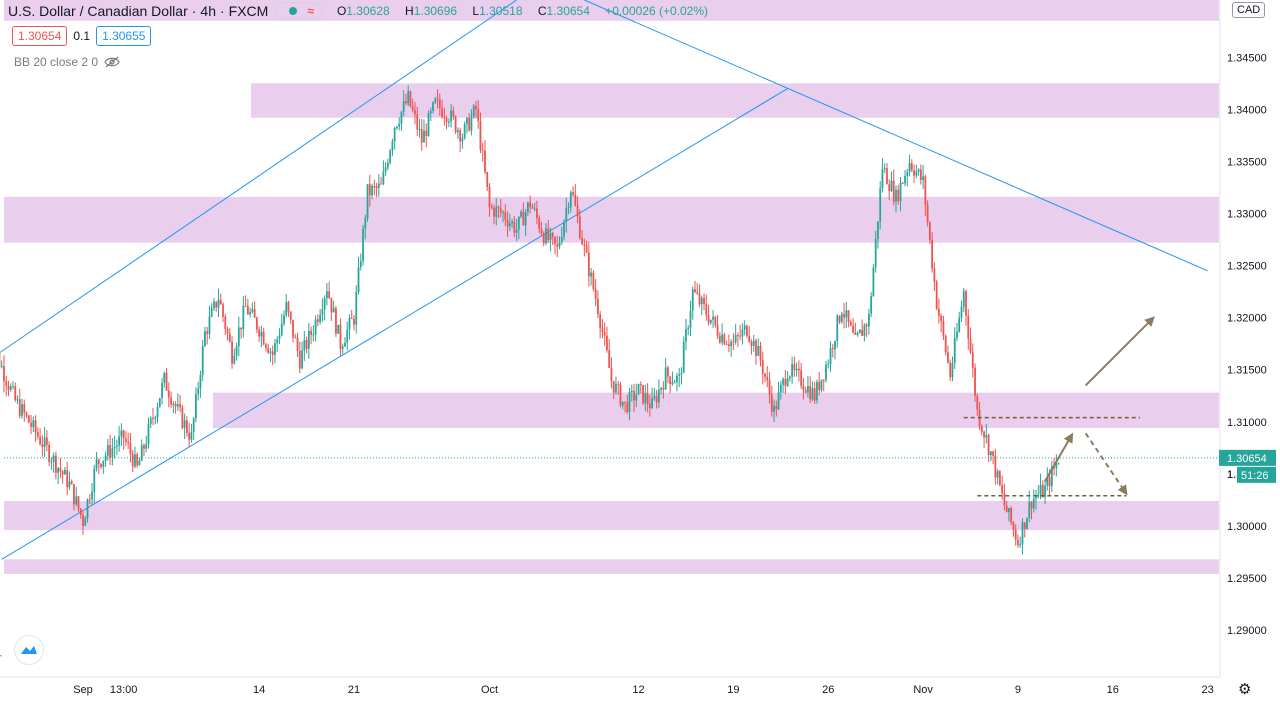 The image size is (1280, 702). I want to click on buy-button: 1.30655, so click(124, 36).